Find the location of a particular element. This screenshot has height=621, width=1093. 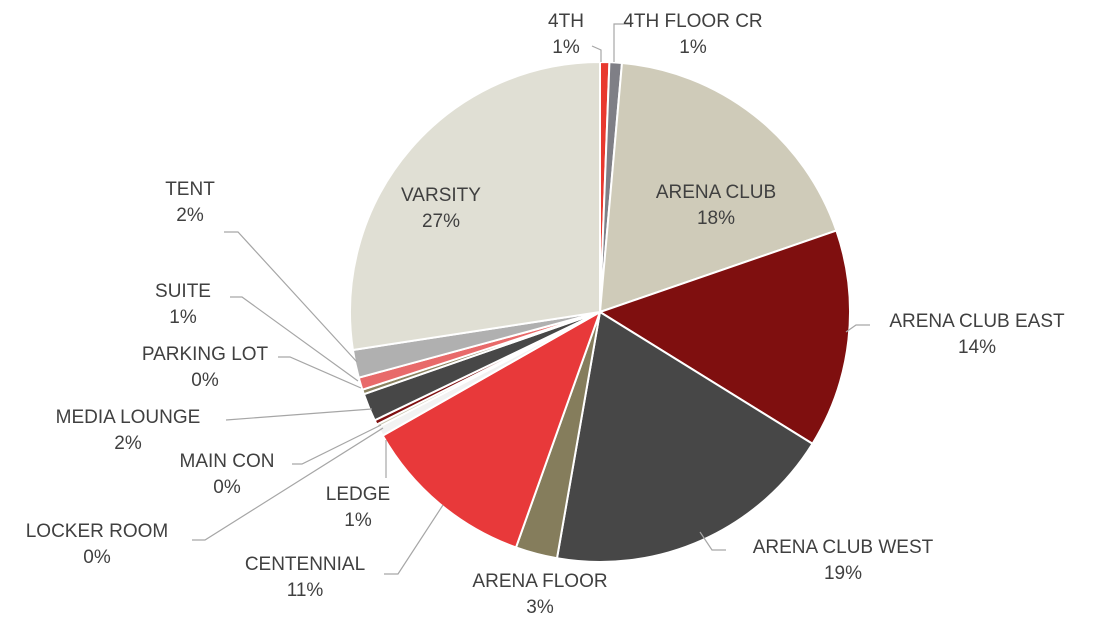

slice-label: SUITE is located at coordinates (183, 291).